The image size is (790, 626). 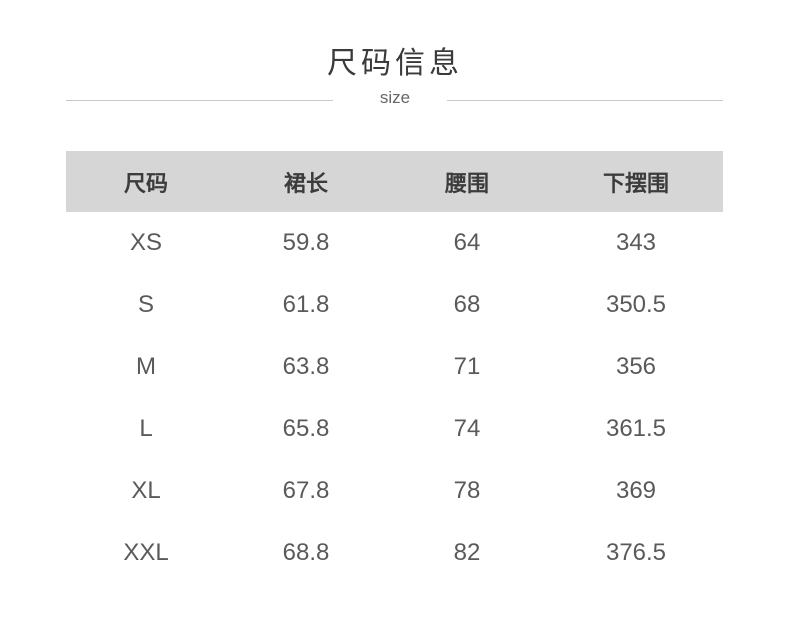 I want to click on table-cell: 82, so click(x=467, y=552).